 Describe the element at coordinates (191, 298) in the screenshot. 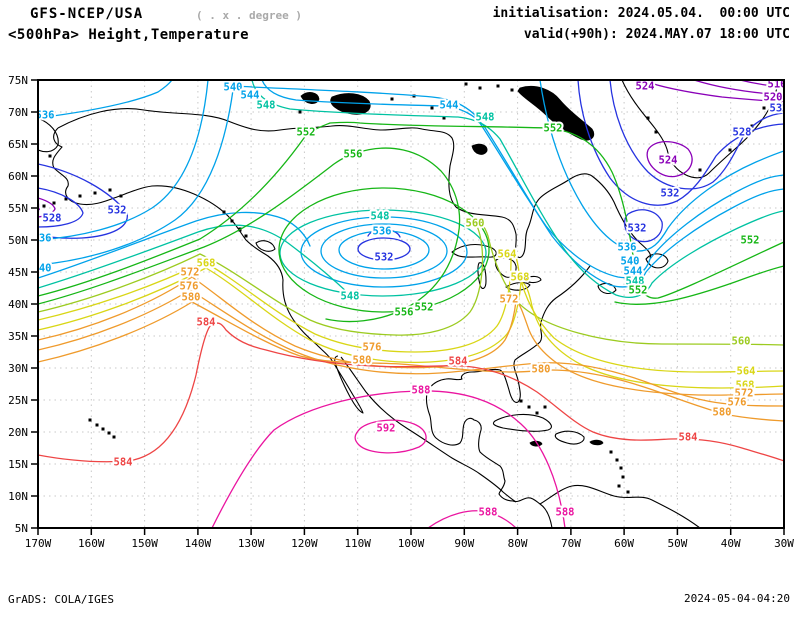

I see `contour-label: 580` at that location.